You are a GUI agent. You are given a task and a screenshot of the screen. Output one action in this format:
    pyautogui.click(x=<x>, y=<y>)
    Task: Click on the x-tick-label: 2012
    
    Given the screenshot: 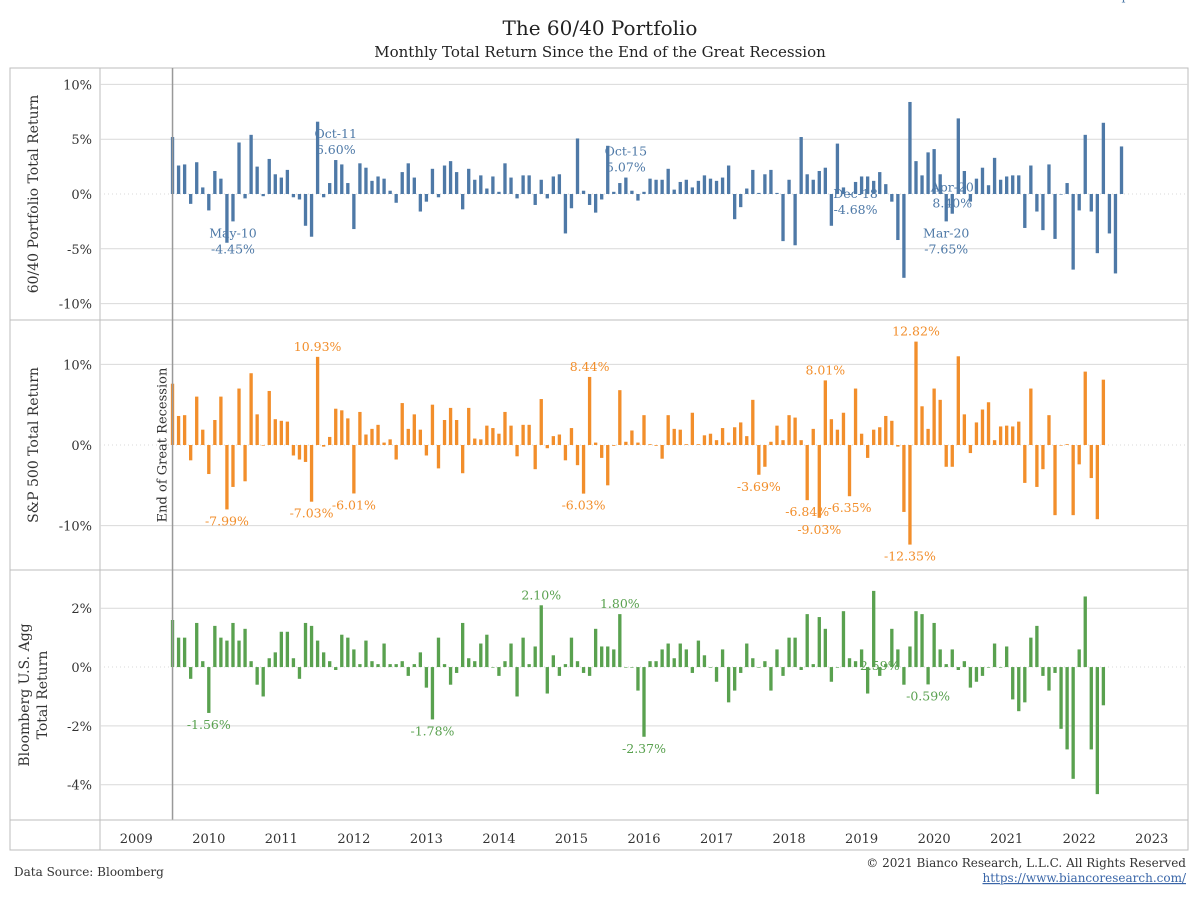 What is the action you would take?
    pyautogui.click(x=353, y=839)
    